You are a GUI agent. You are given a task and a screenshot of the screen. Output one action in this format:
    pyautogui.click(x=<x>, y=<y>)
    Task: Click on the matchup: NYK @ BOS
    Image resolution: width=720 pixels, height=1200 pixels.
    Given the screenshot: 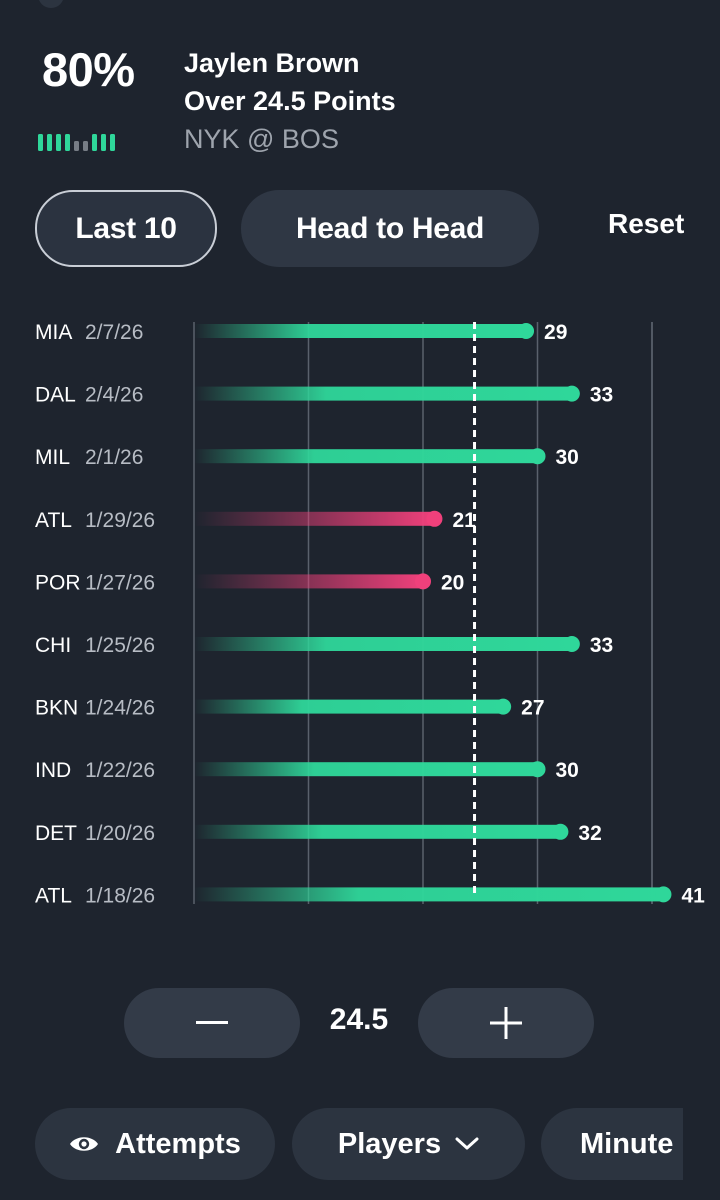 What is the action you would take?
    pyautogui.click(x=261, y=139)
    